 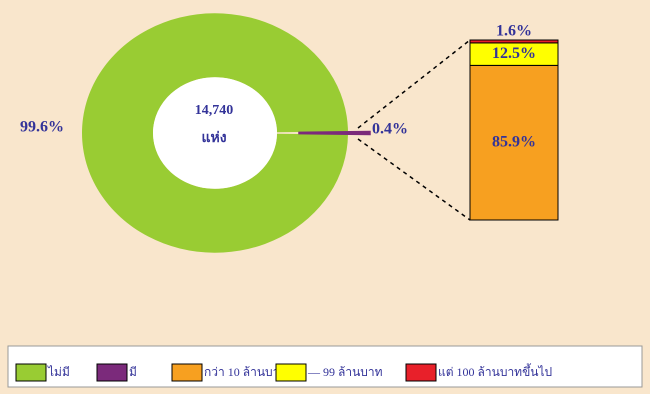 I want to click on connector, so click(x=414, y=179).